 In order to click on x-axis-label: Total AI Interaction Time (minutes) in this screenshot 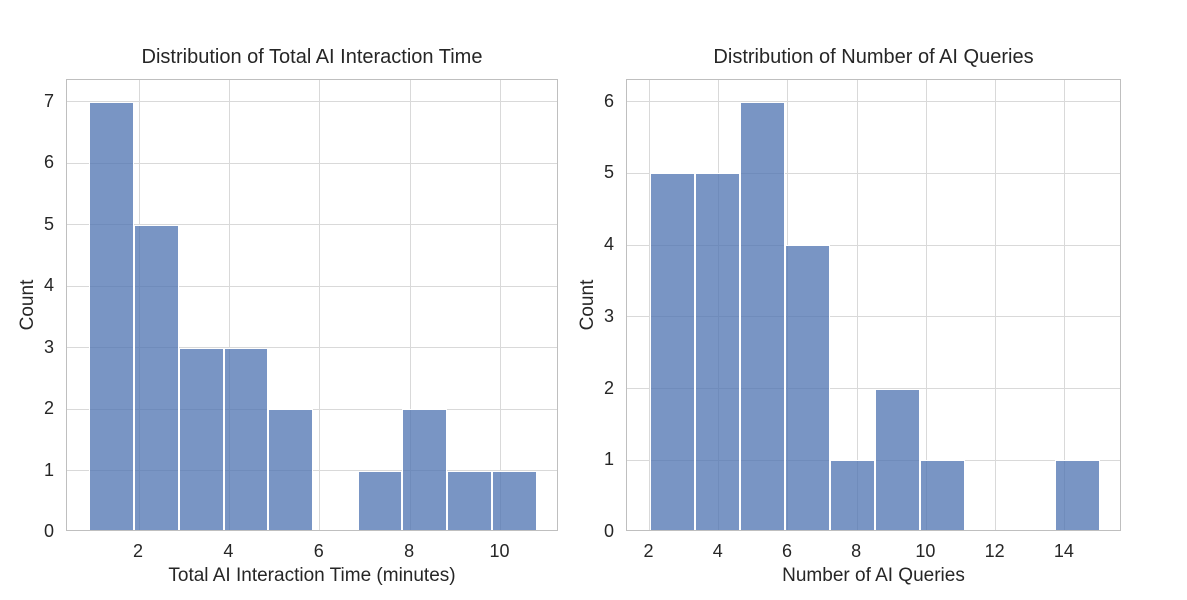, I will do `click(312, 575)`.